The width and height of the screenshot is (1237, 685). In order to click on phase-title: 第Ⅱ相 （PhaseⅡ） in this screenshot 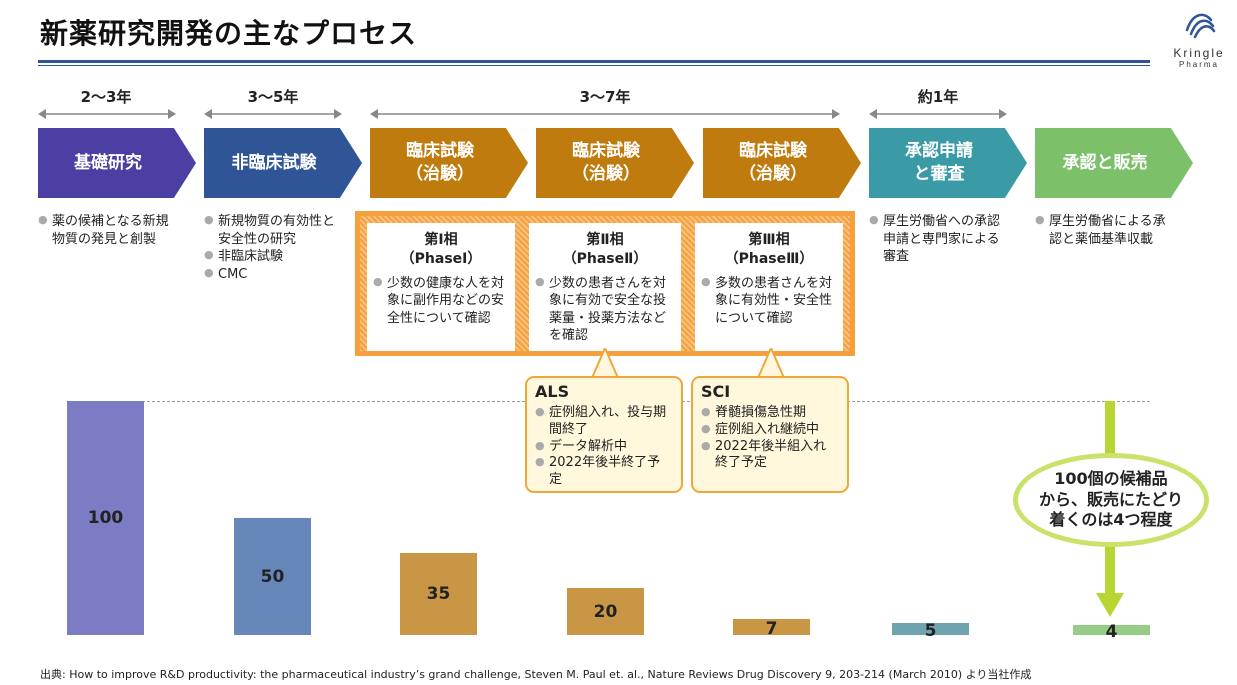, I will do `click(605, 249)`.